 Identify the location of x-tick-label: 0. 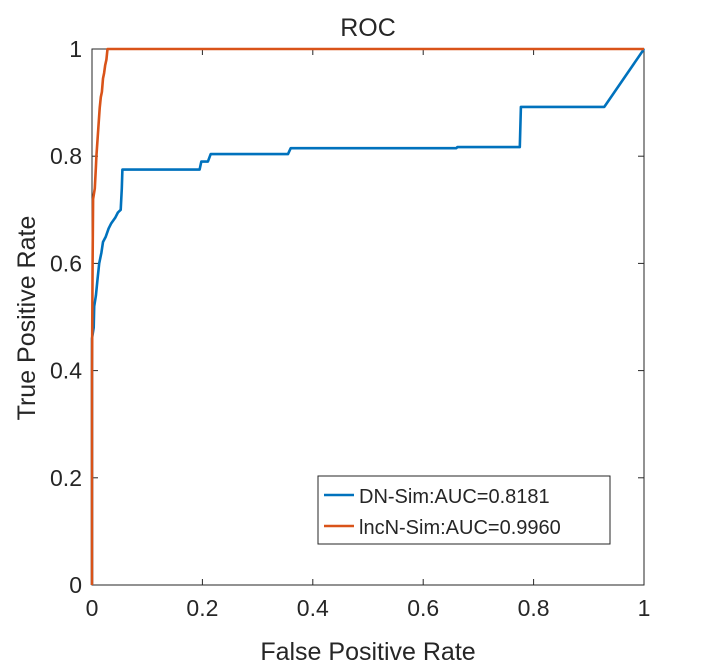
(92, 608).